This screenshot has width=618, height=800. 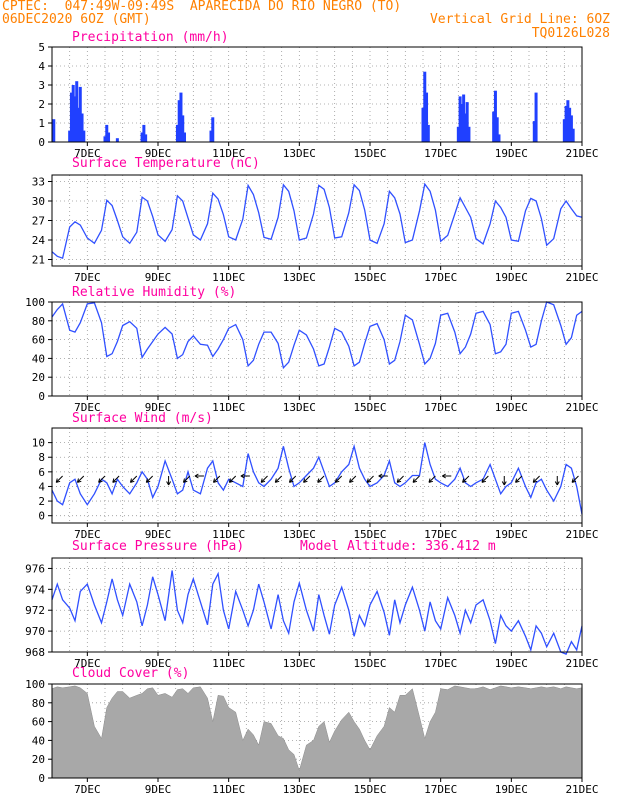 I want to click on ytick-label: 0, so click(x=41, y=778).